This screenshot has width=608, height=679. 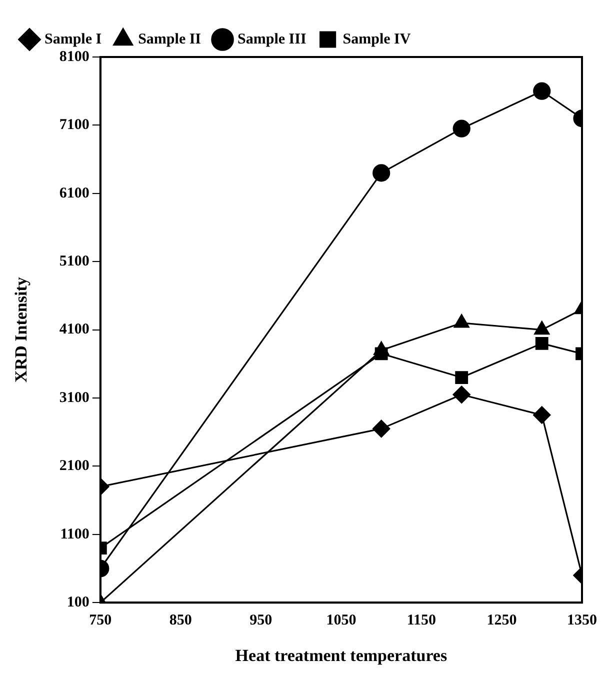 What do you see at coordinates (78, 602) in the screenshot?
I see `y-tick-label: 100` at bounding box center [78, 602].